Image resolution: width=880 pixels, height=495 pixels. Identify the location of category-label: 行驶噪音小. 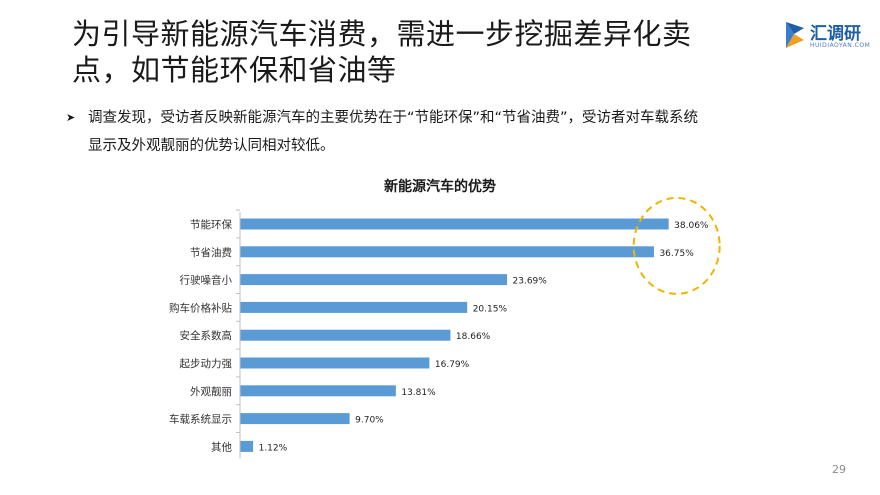
(206, 280).